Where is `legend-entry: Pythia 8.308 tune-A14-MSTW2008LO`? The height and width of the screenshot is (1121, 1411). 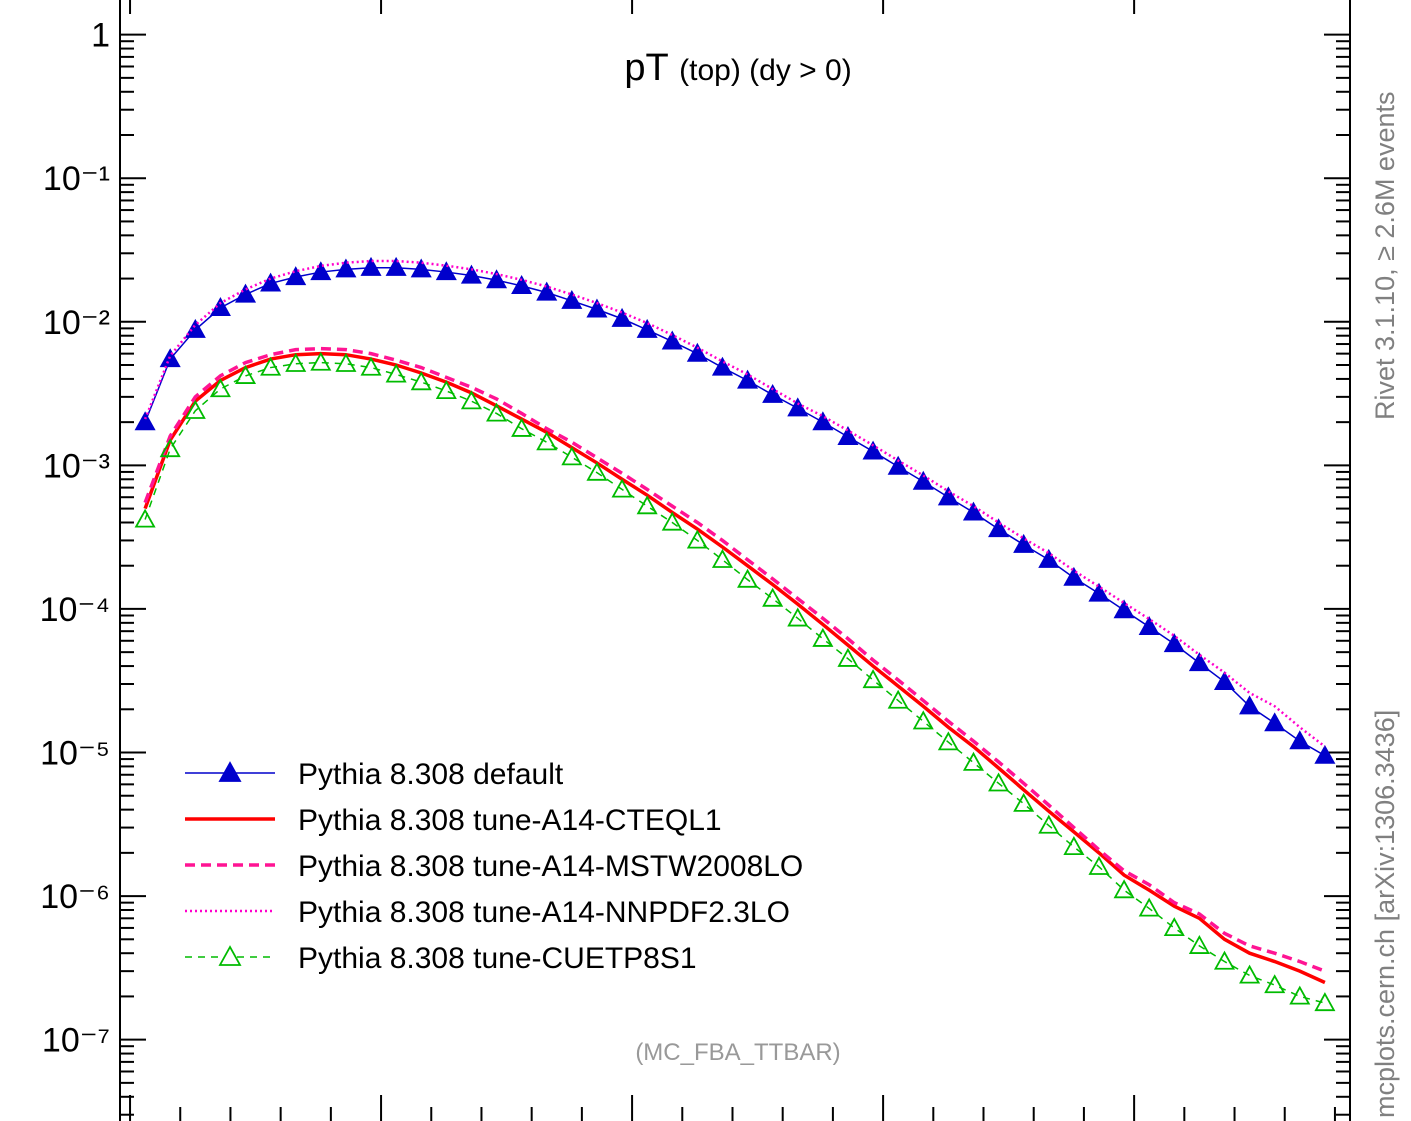
legend-entry: Pythia 8.308 tune-A14-MSTW2008LO is located at coordinates (494, 866).